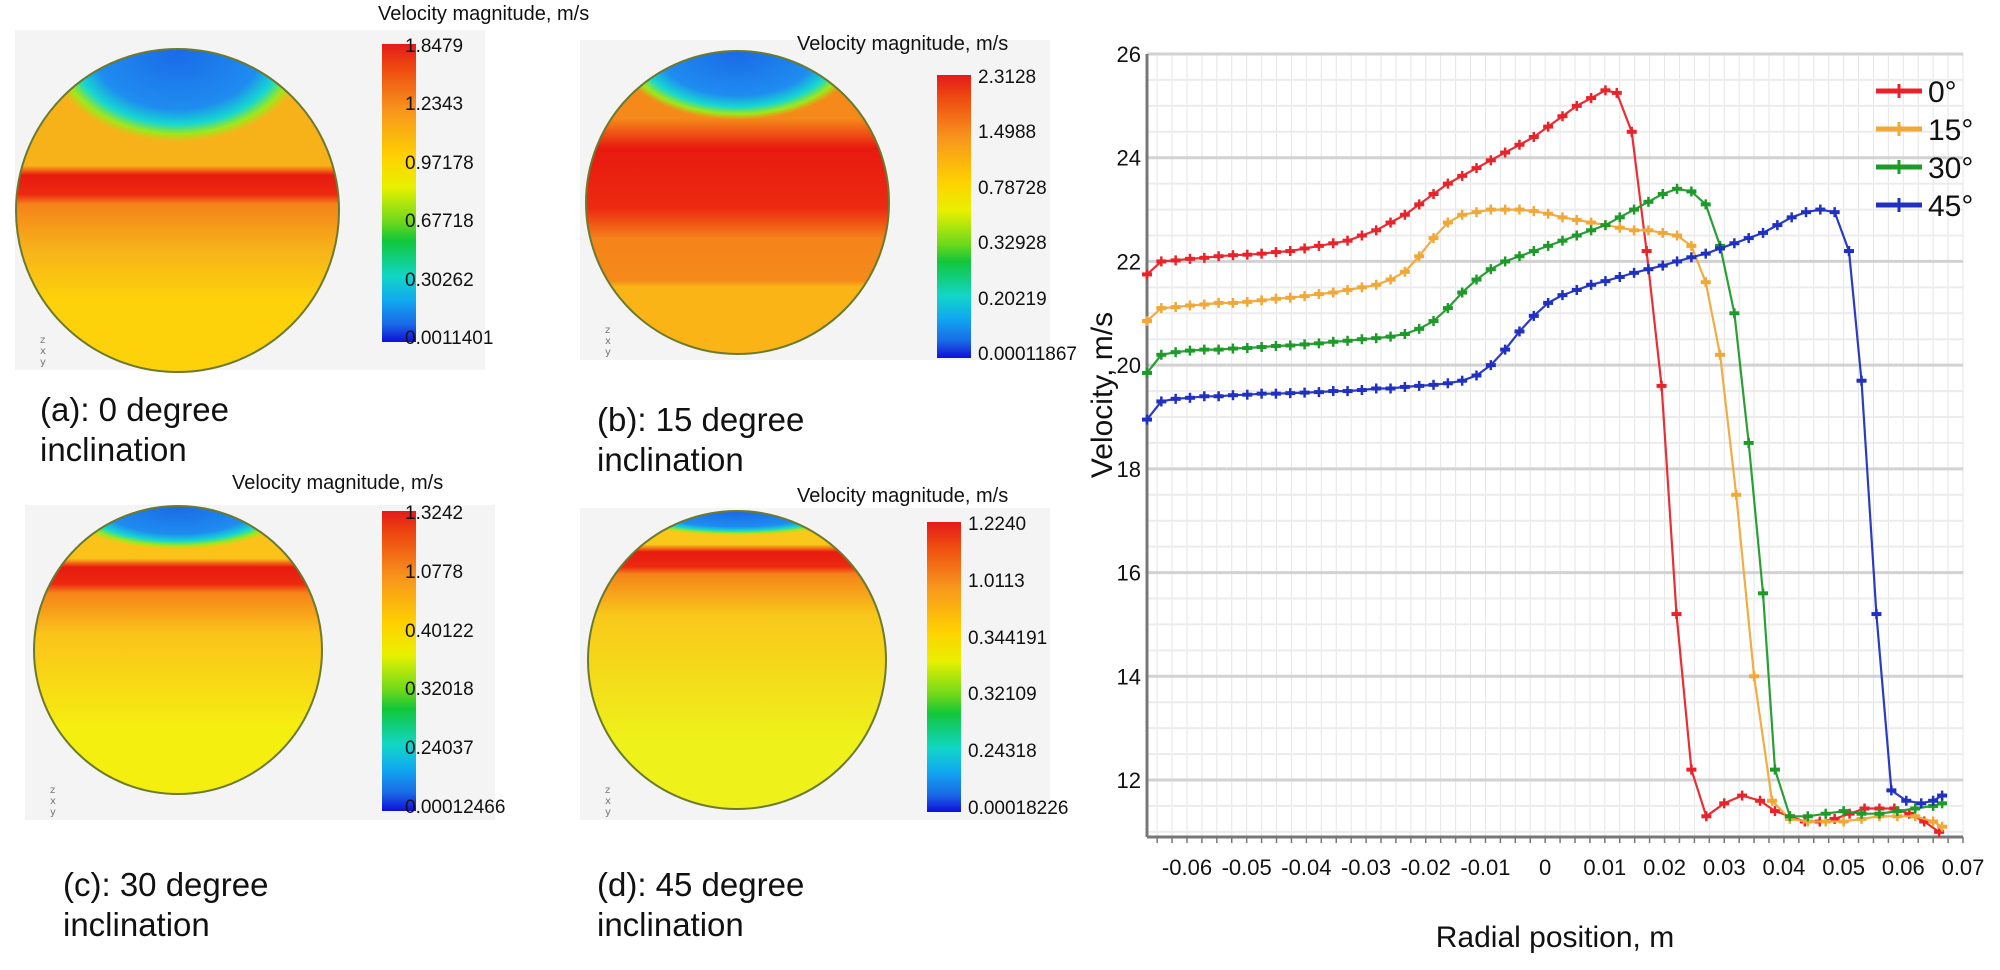 The image size is (2000, 970). Describe the element at coordinates (1129, 158) in the screenshot. I see `y-tick-label: 24` at that location.